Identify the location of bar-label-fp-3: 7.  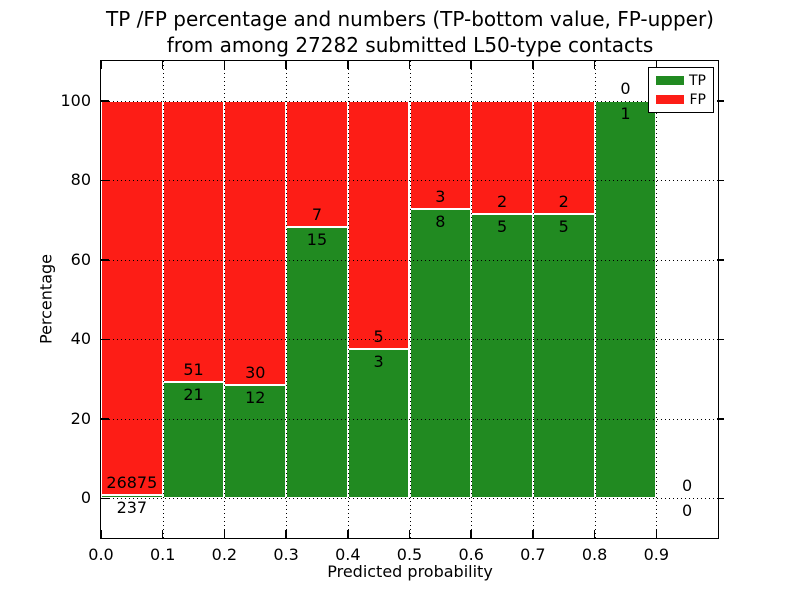
(317, 215).